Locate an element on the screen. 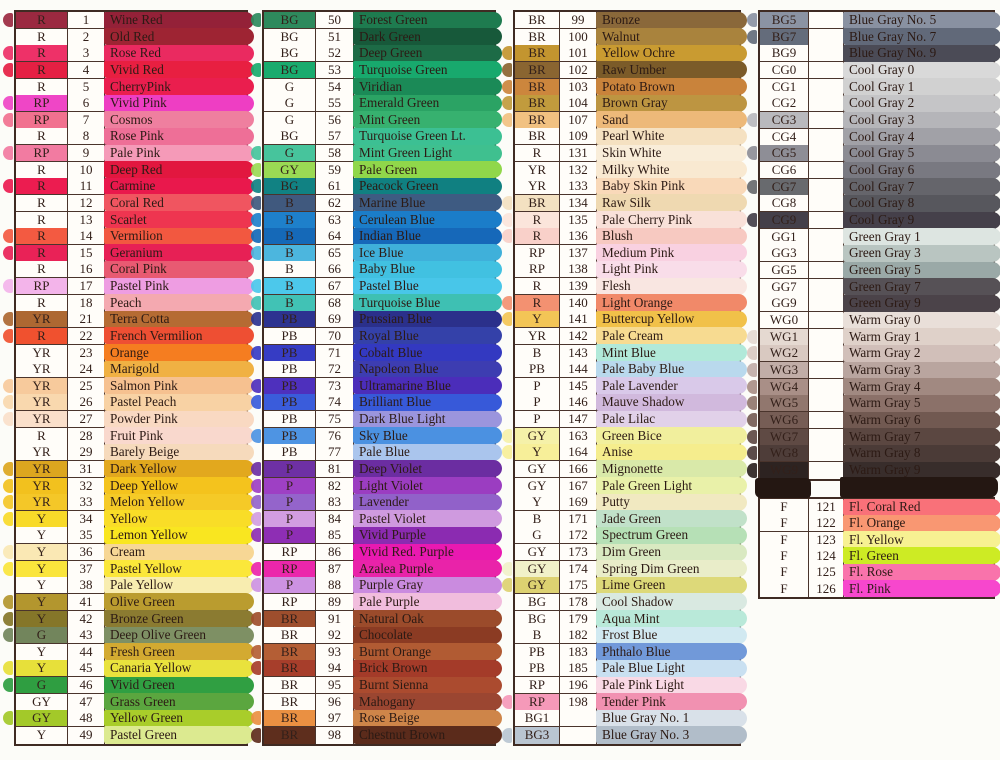 This screenshot has height=760, width=1000. code-cell: CG9 is located at coordinates (778, 221).